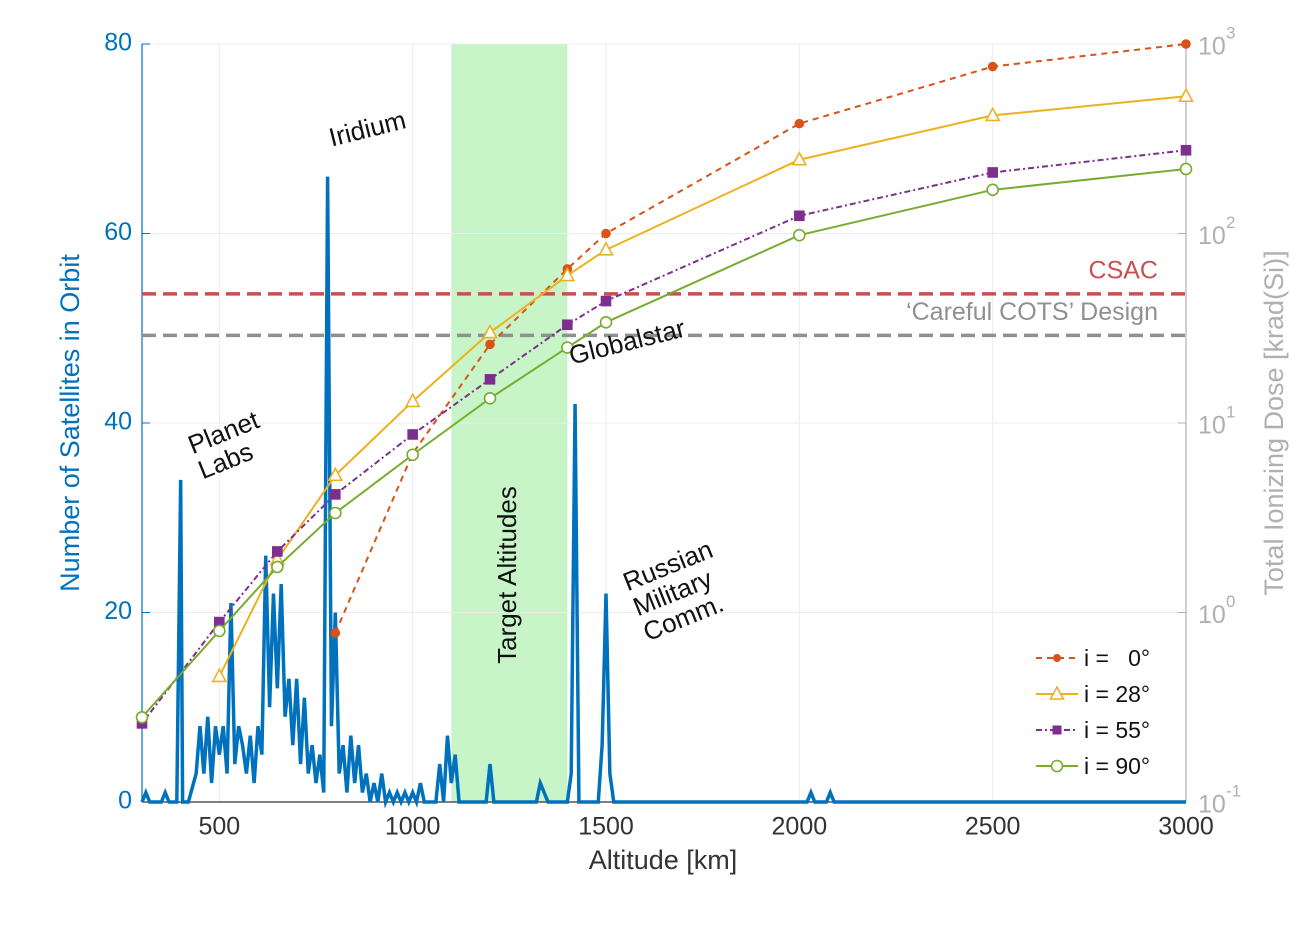 This screenshot has height=926, width=1314. What do you see at coordinates (627, 342) in the screenshot?
I see `annotation: Globalstar` at bounding box center [627, 342].